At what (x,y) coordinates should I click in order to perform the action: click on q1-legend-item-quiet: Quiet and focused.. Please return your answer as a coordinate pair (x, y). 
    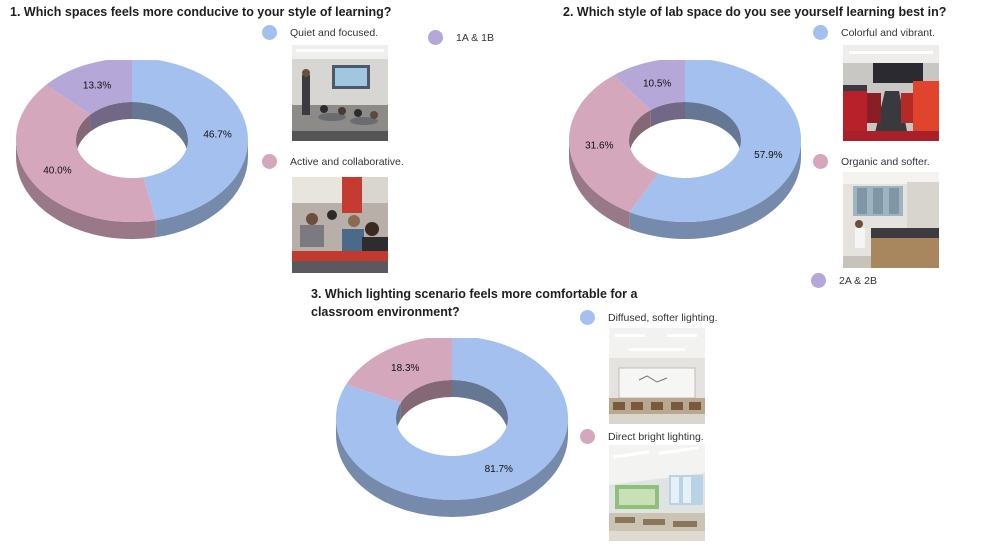
    Looking at the image, I should click on (320, 32).